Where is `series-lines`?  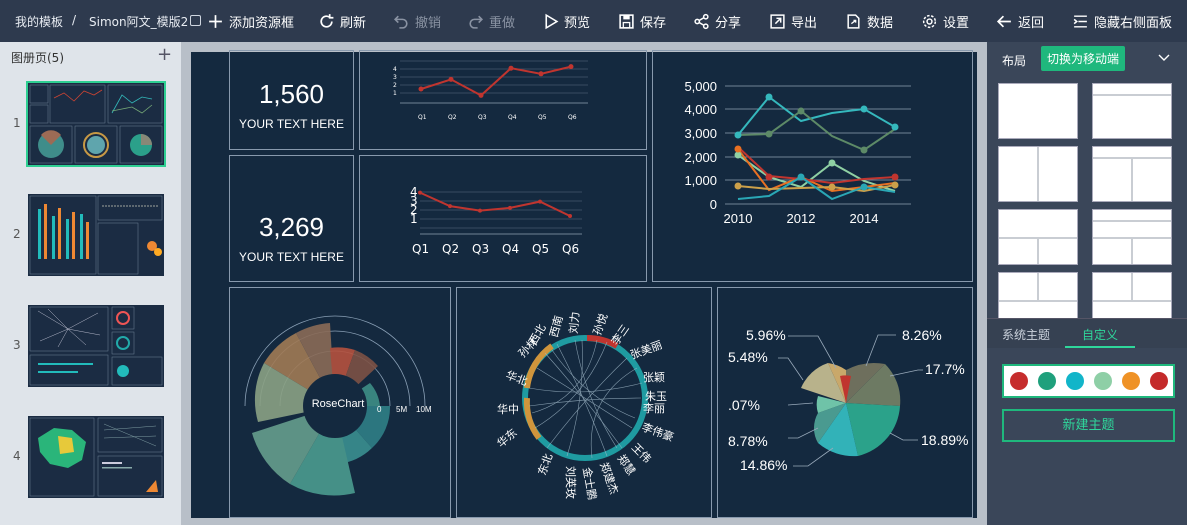 series-lines is located at coordinates (816, 148).